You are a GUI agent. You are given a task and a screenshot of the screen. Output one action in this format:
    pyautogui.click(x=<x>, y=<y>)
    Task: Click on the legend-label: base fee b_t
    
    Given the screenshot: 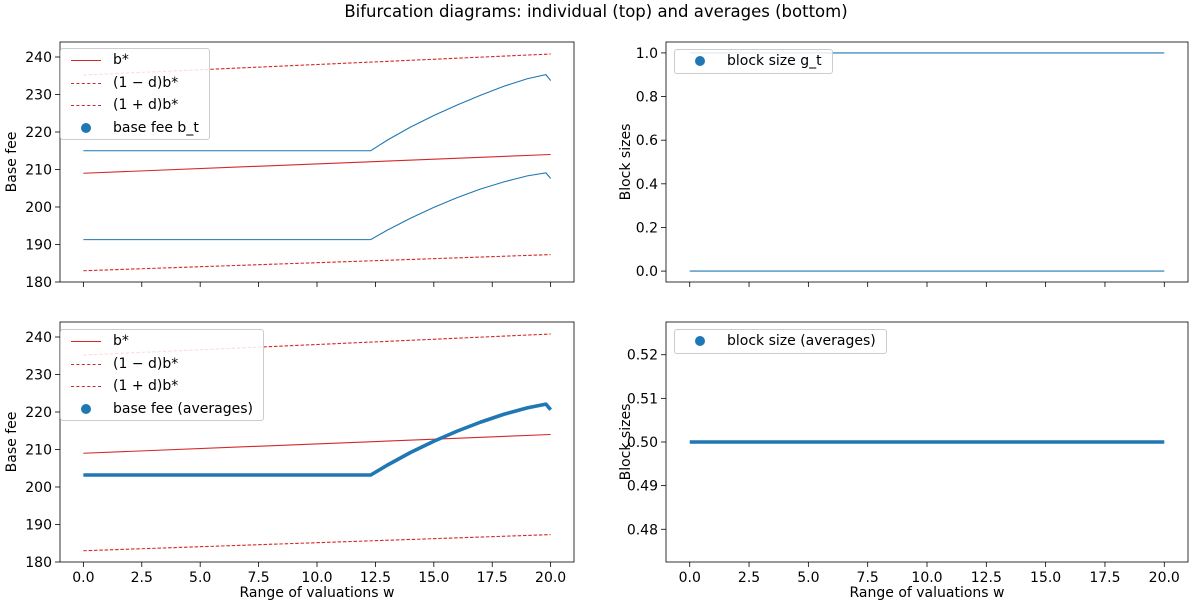 What is the action you would take?
    pyautogui.click(x=156, y=127)
    